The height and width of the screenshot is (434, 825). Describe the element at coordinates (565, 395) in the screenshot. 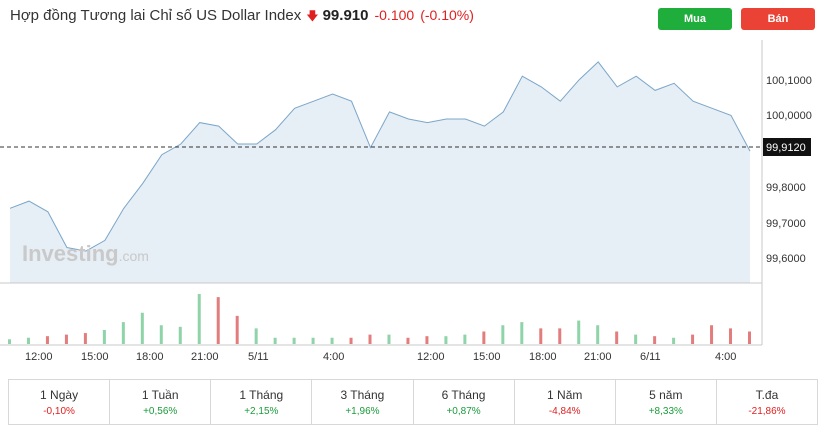

I see `perf-label: 1 Năm` at that location.